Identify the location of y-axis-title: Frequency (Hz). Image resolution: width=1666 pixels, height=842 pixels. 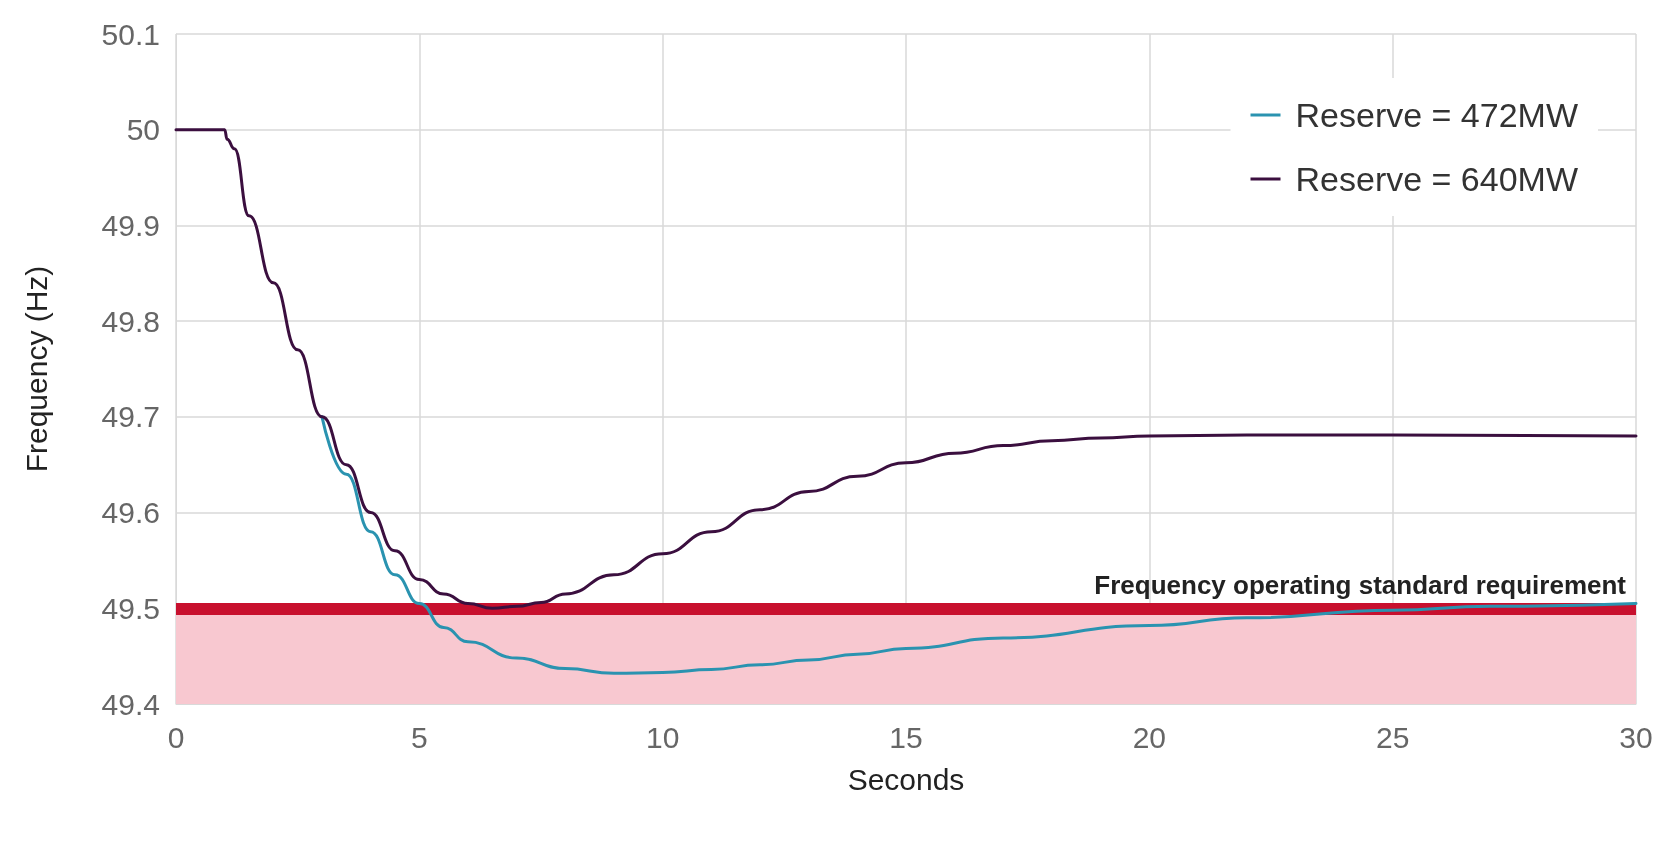
(36, 369).